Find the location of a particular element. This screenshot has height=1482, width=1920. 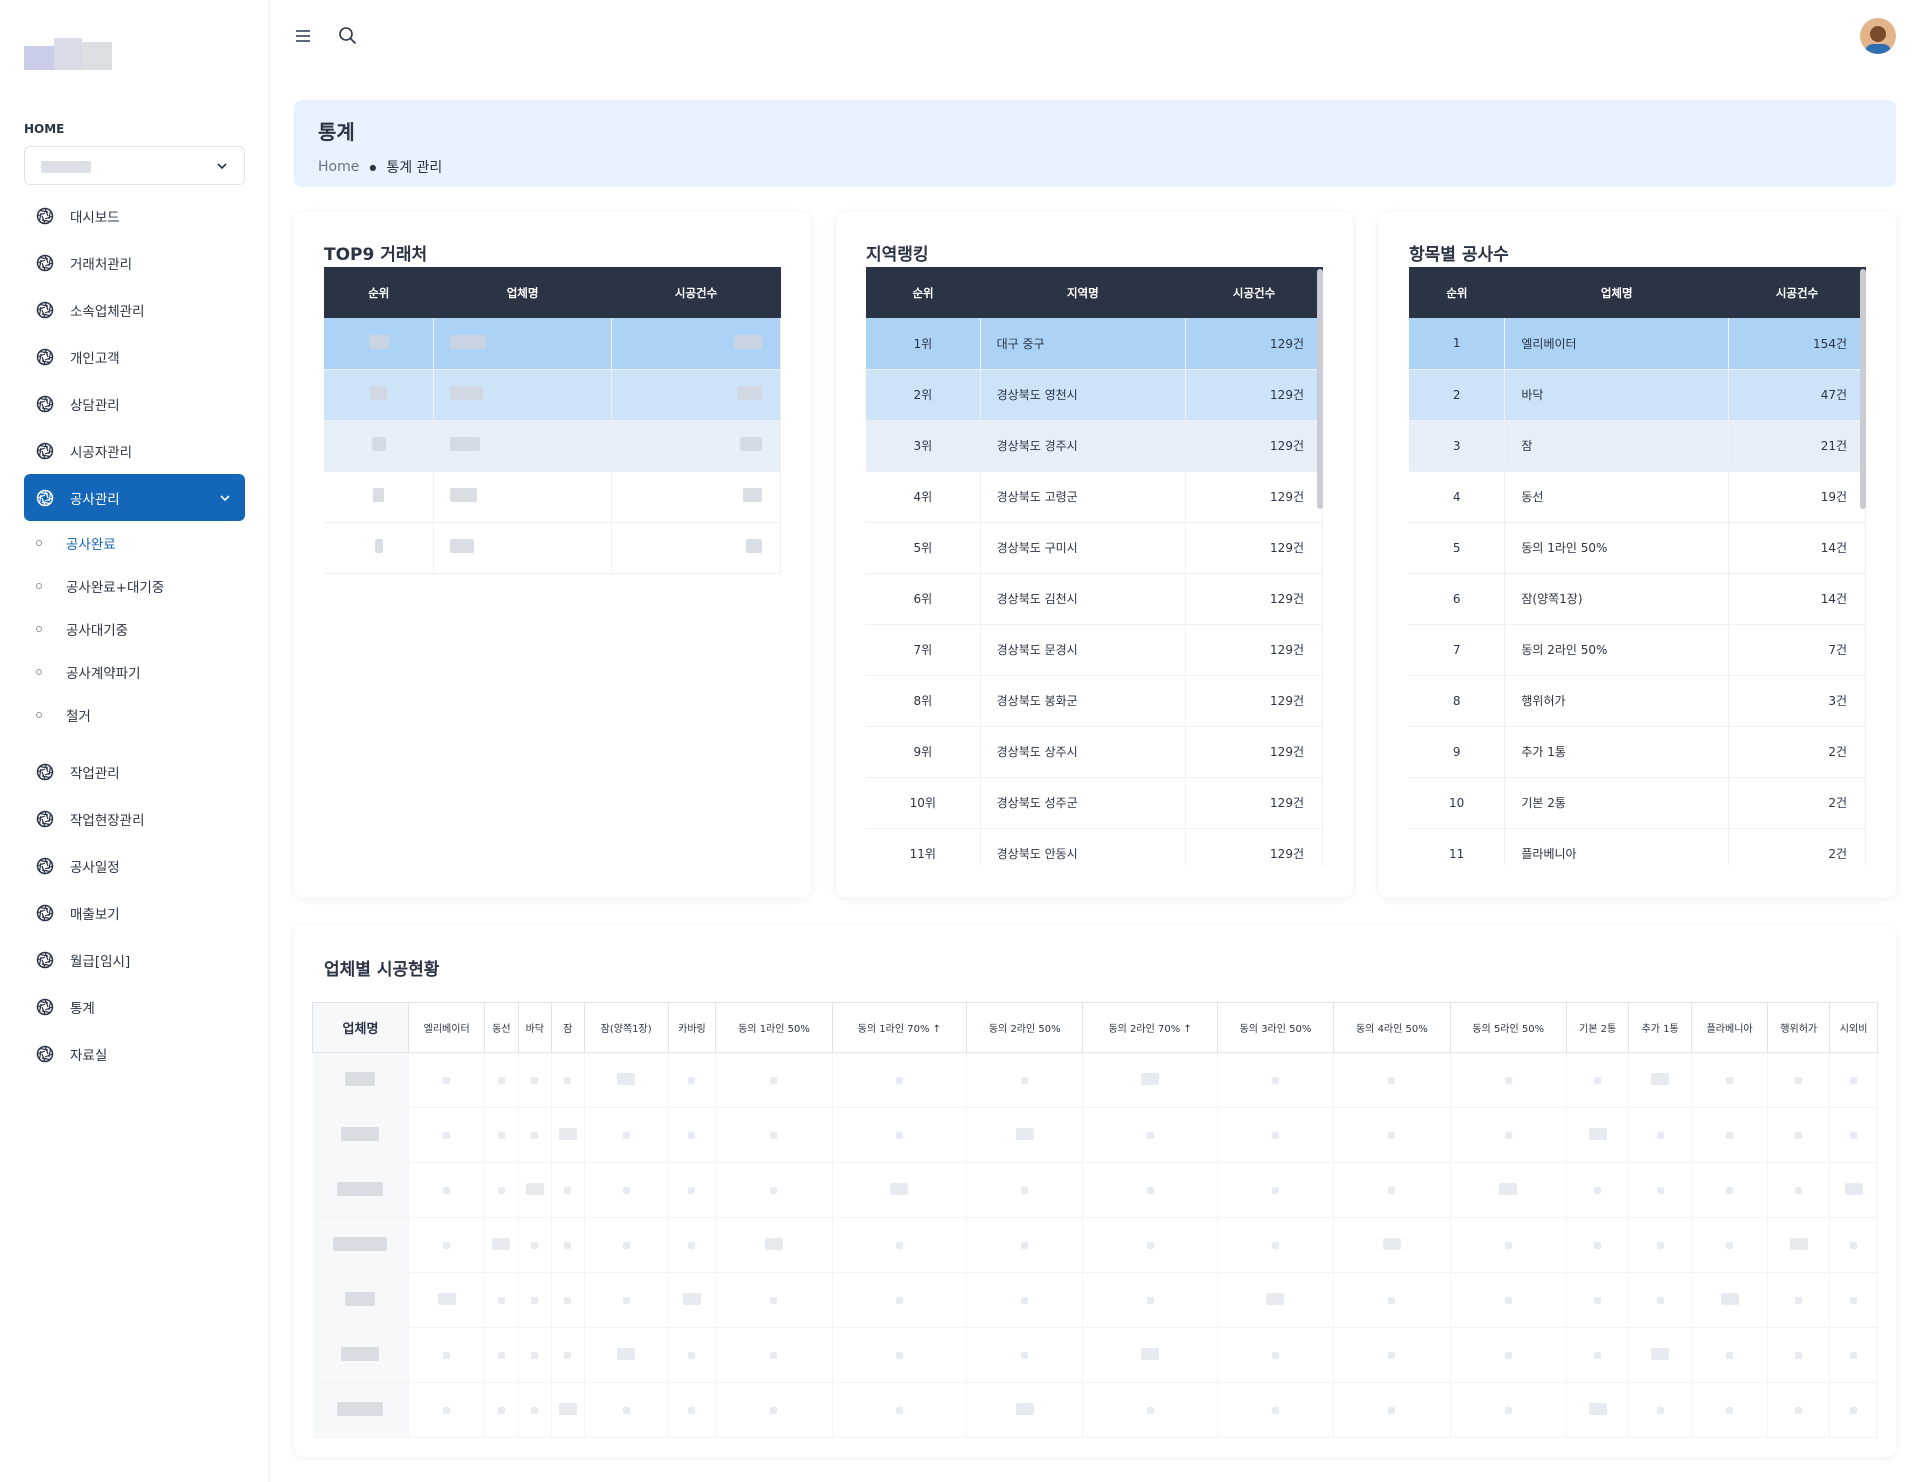

menu-item: 공사관리 is located at coordinates (134, 497).